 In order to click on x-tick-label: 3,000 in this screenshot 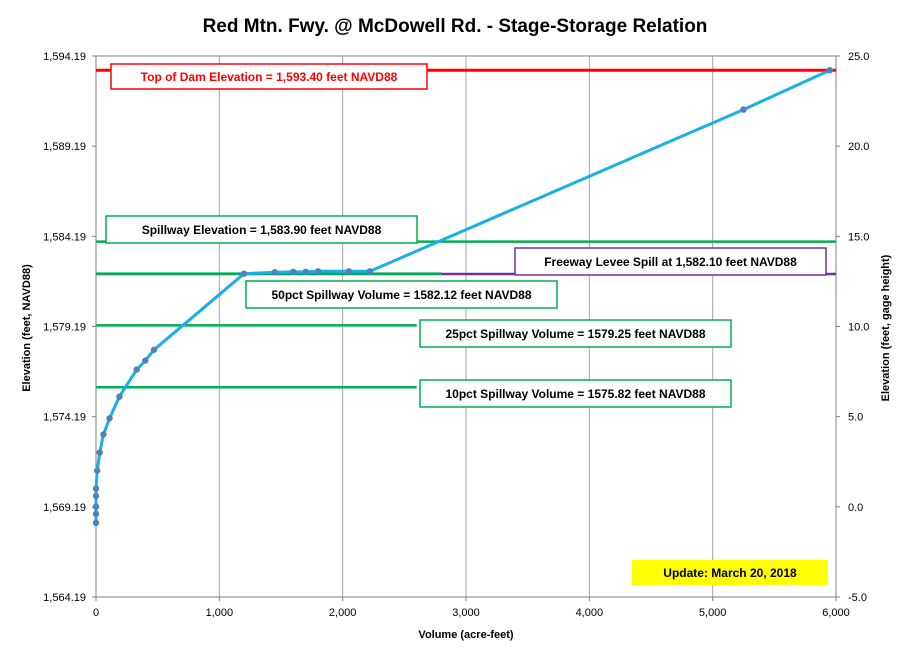, I will do `click(466, 613)`.